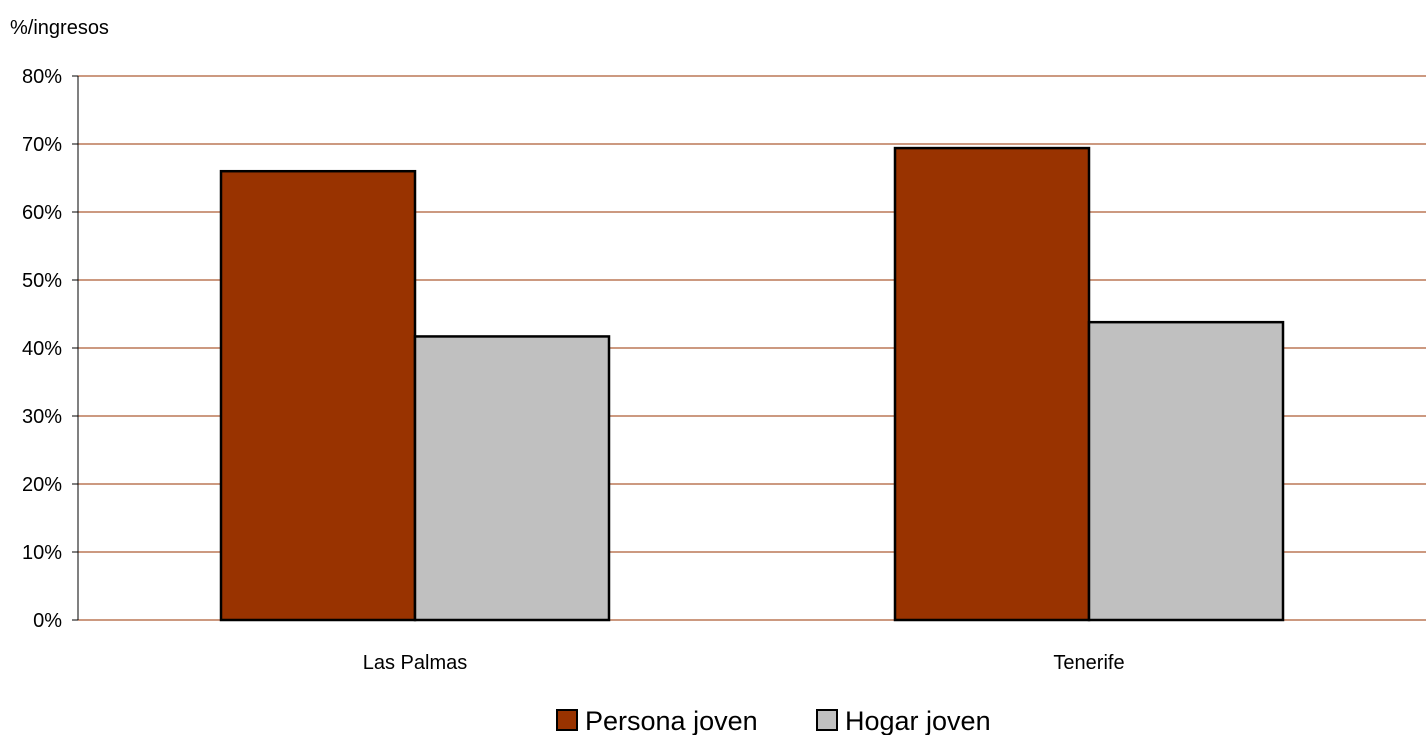  Describe the element at coordinates (512, 478) in the screenshot. I see `bar-las-palmas-hogar-joven` at that location.